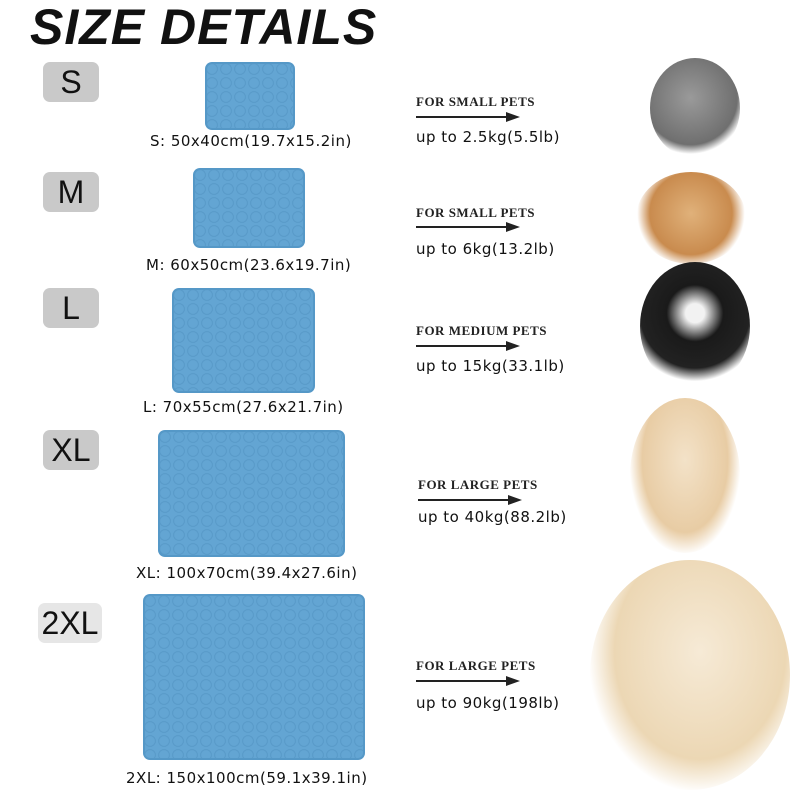 The height and width of the screenshot is (800, 800). Describe the element at coordinates (204, 27) in the screenshot. I see `page-title: SIZE DETAILS` at that location.